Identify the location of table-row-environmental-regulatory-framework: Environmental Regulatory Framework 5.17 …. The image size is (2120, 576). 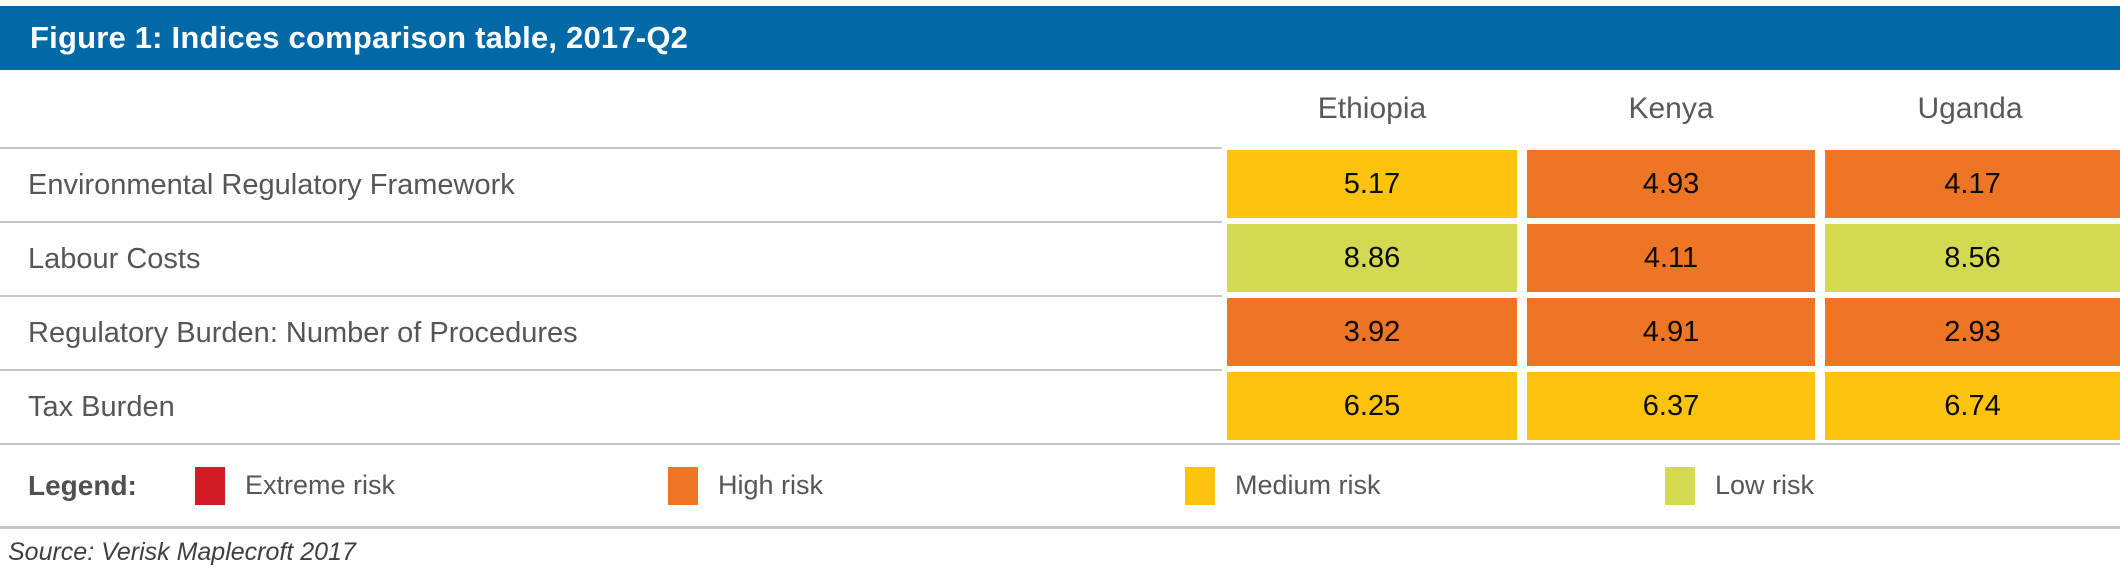
(1060, 184).